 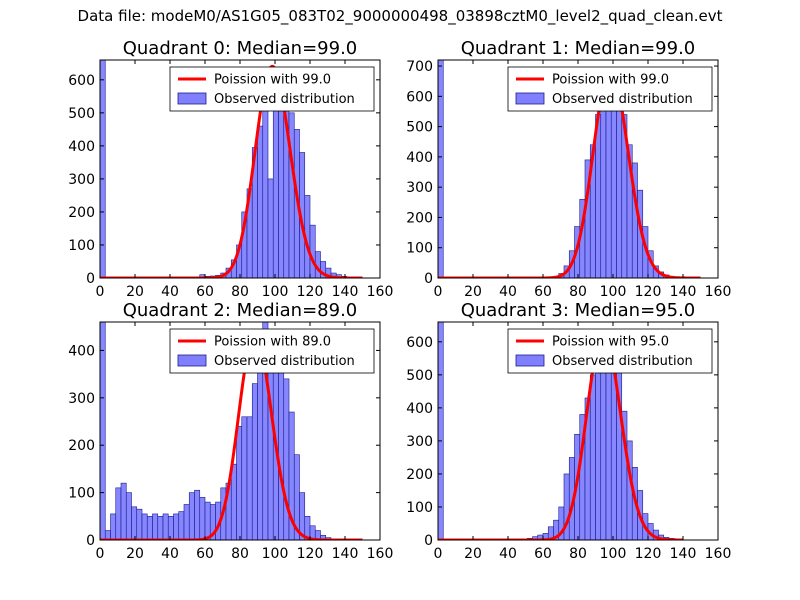 I want to click on legend-label-poisson: Poission with 89.0, so click(x=272, y=342).